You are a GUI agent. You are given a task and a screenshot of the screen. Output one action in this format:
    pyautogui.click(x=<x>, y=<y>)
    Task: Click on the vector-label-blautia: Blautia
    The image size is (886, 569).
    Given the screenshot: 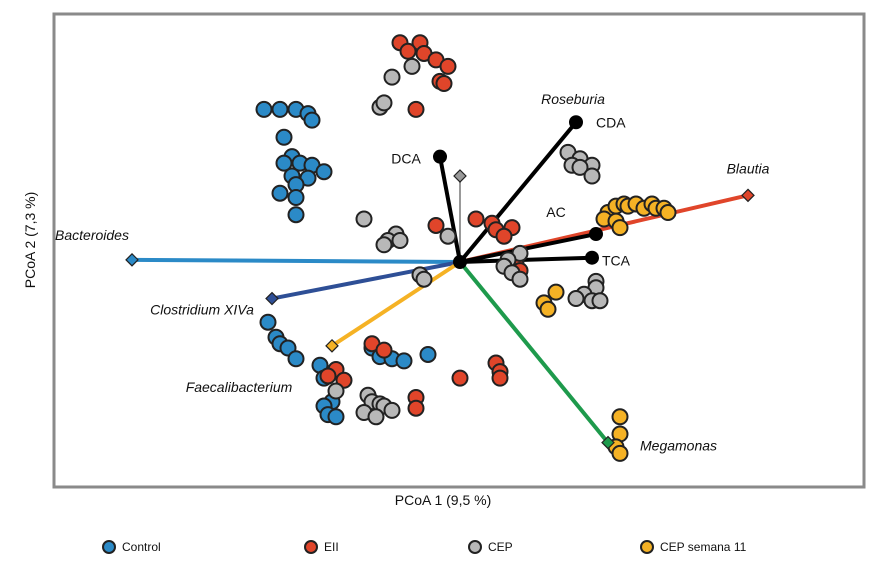 What is the action you would take?
    pyautogui.click(x=748, y=168)
    